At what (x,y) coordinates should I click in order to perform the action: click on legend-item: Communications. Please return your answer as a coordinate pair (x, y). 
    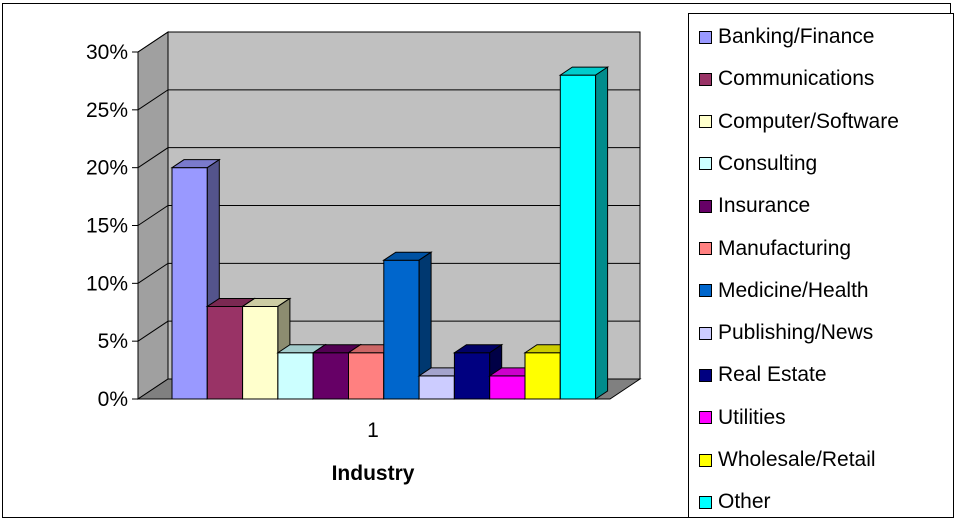
    Looking at the image, I should click on (786, 79).